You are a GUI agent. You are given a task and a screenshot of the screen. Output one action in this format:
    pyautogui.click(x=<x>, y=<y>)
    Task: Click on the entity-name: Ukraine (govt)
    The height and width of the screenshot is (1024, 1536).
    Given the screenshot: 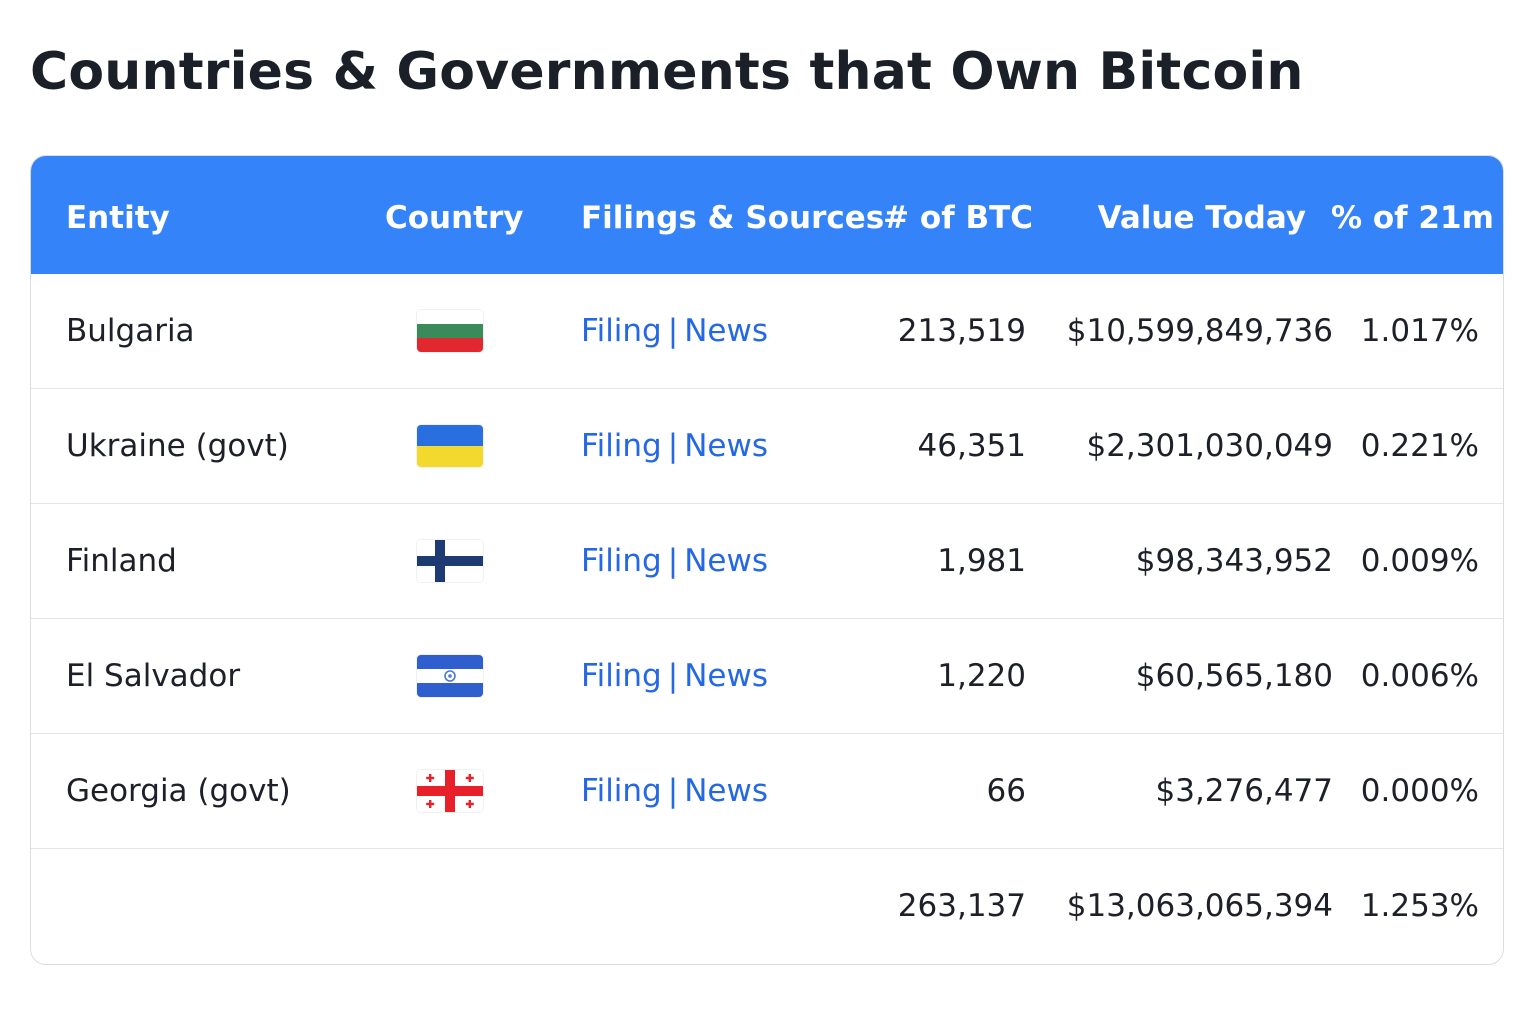 What is the action you would take?
    pyautogui.click(x=177, y=446)
    